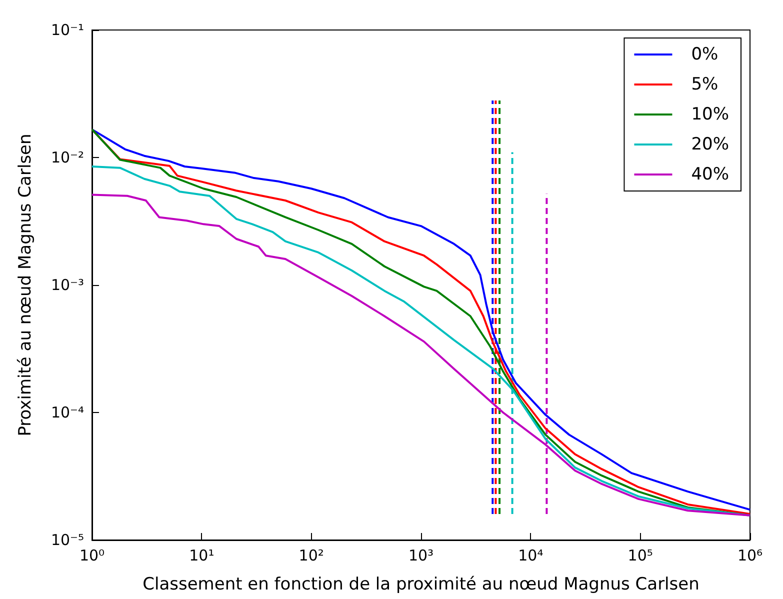  I want to click on x-tick-label: 10⁰, so click(92, 555).